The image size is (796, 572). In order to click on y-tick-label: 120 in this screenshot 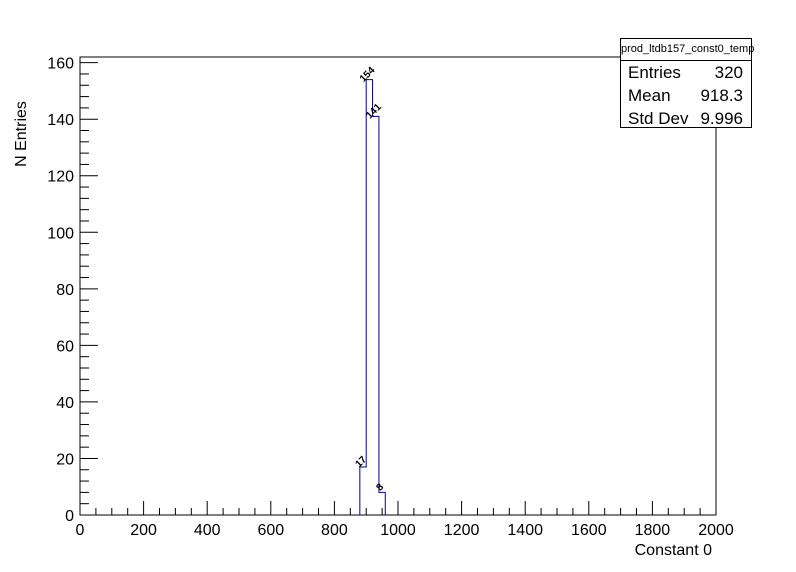, I will do `click(60, 177)`.